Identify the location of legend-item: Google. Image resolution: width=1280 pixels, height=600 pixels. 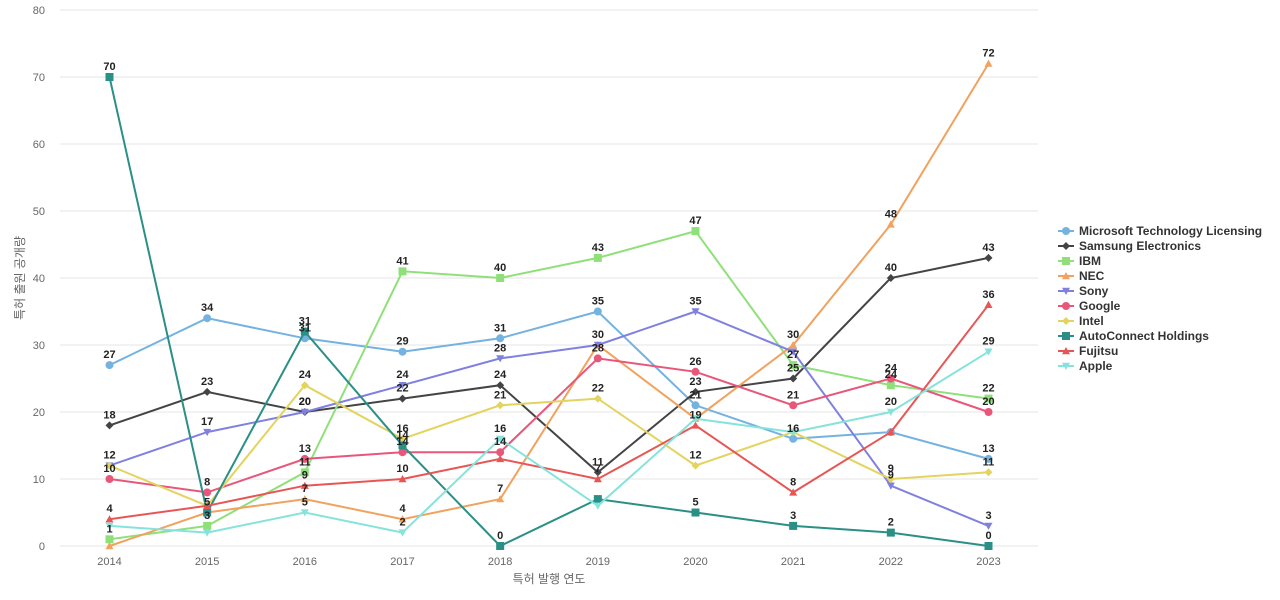
(1089, 306).